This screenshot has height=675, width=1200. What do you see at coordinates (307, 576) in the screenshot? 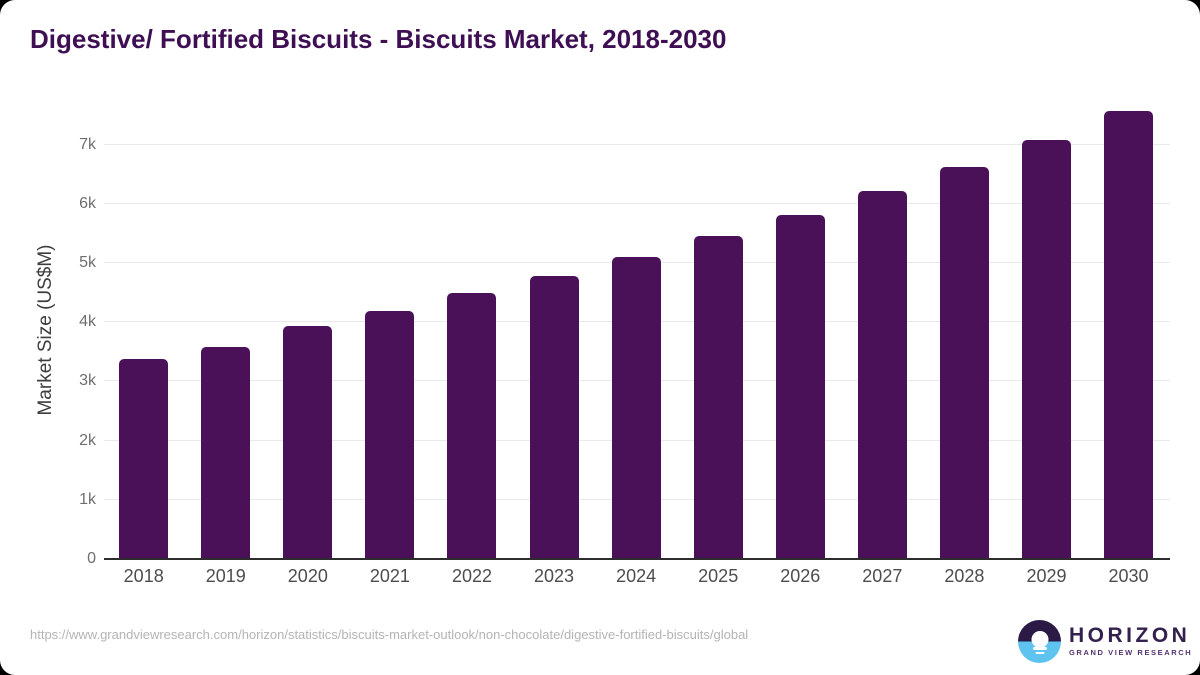
I see `x-tick-label-2020: 2020` at bounding box center [307, 576].